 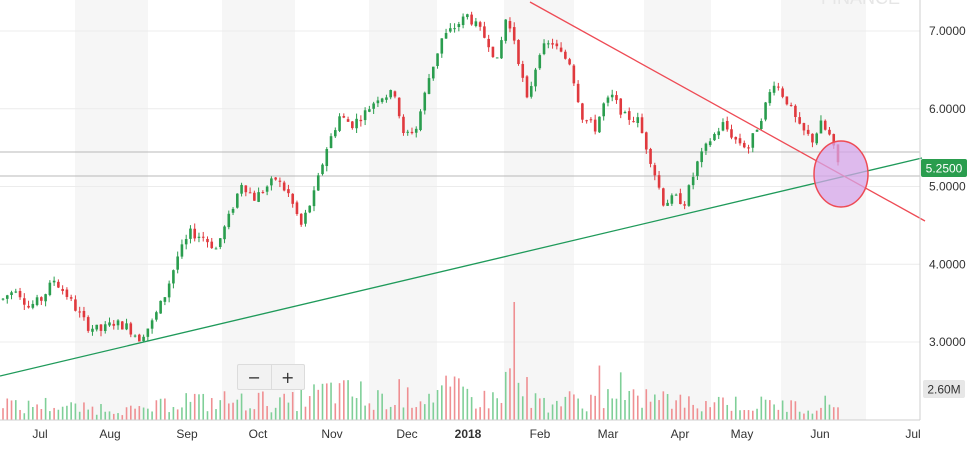 I want to click on zoom-out-button: −, so click(x=254, y=377).